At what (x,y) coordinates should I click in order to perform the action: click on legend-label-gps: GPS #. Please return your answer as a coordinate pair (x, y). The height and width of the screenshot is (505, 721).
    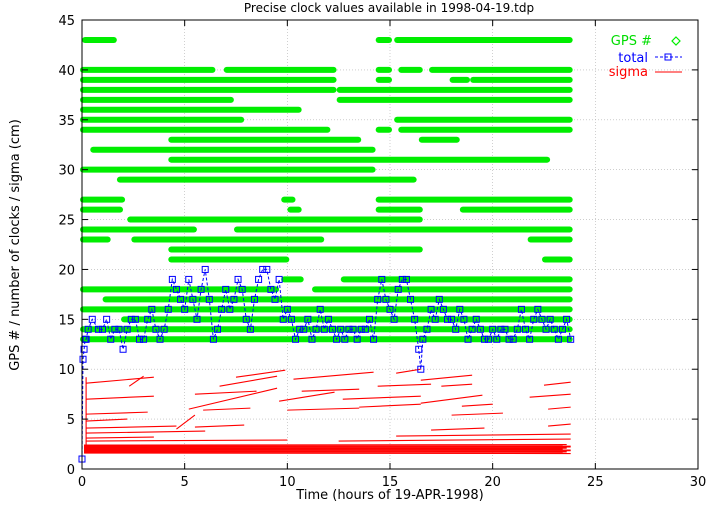
    Looking at the image, I should click on (631, 41).